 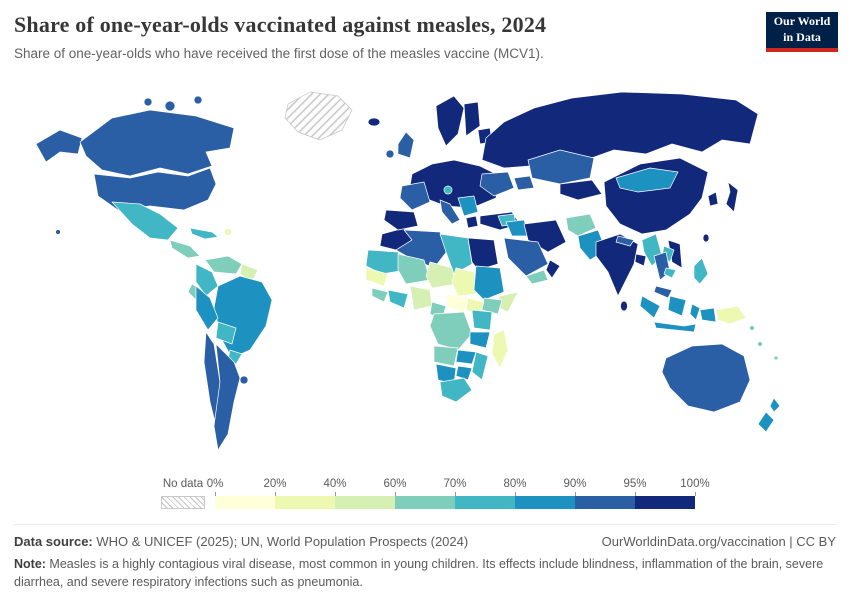 What do you see at coordinates (670, 273) in the screenshot?
I see `country-cambodia` at bounding box center [670, 273].